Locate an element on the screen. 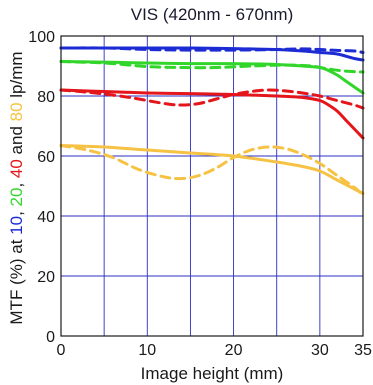 The width and height of the screenshot is (373, 385). y-label-part: 80 is located at coordinates (16, 111).